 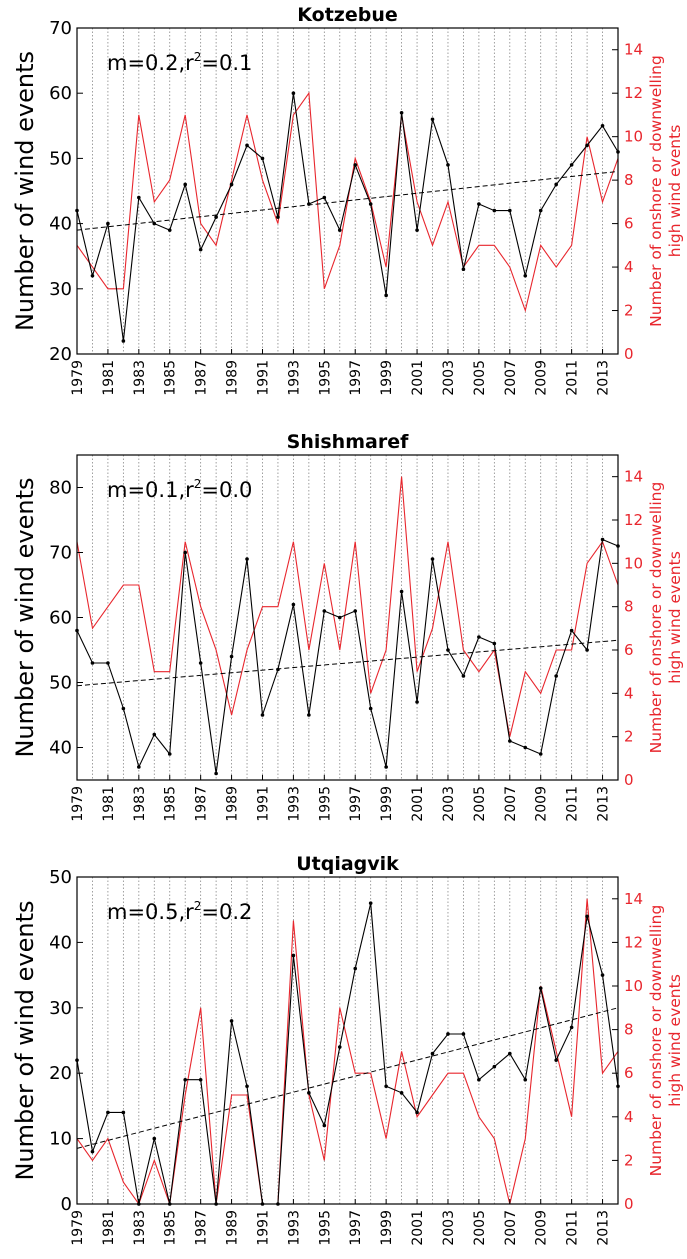 I want to click on trend-annotation: m=0.5,r2=0.2, so click(x=179, y=911).